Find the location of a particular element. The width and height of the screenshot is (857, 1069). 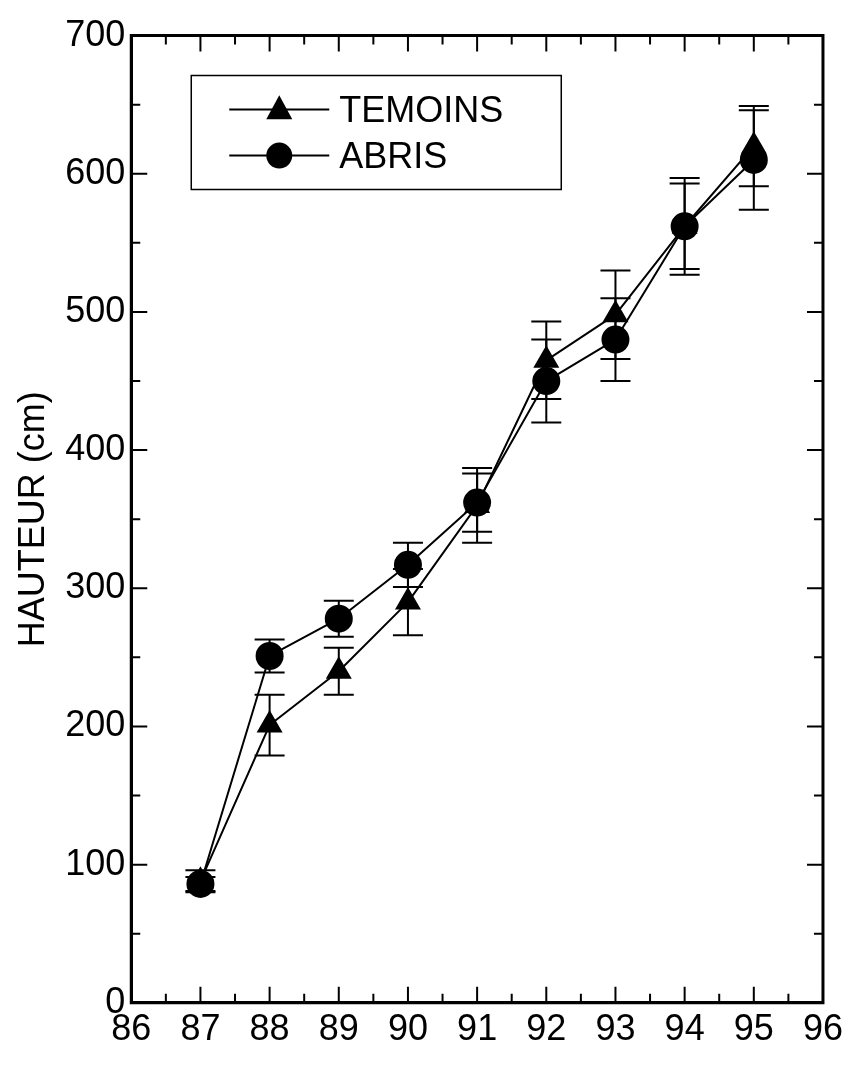

x-tick-label: 88 is located at coordinates (269, 1028).